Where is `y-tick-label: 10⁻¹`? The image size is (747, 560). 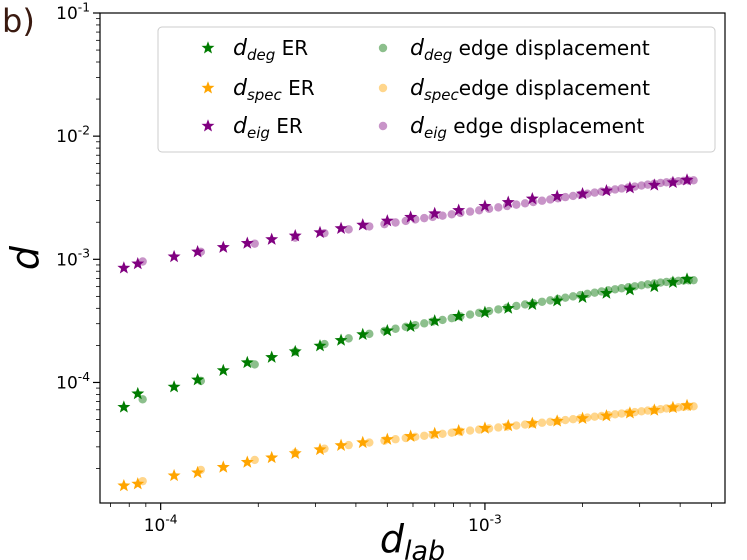 y-tick-label: 10⁻¹ is located at coordinates (73, 12).